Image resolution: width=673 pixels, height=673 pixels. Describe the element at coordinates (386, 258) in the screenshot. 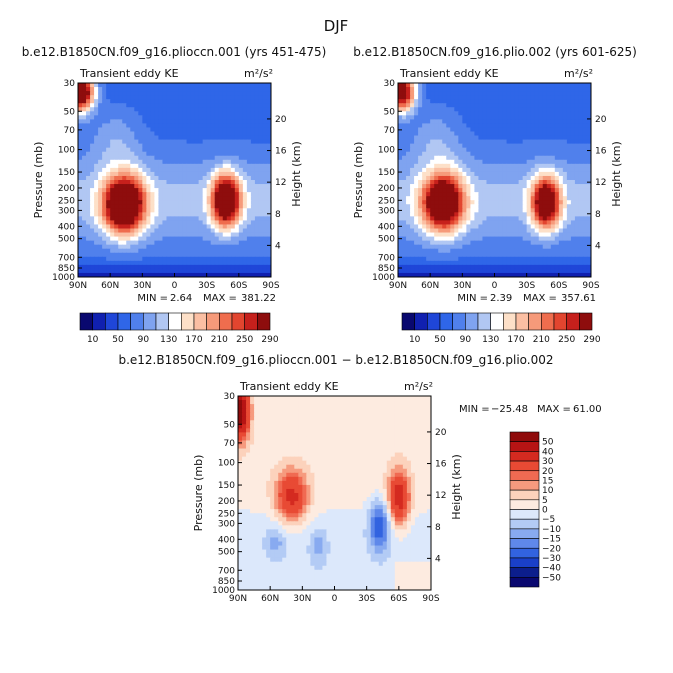

I see `y-tick-label: 700` at that location.